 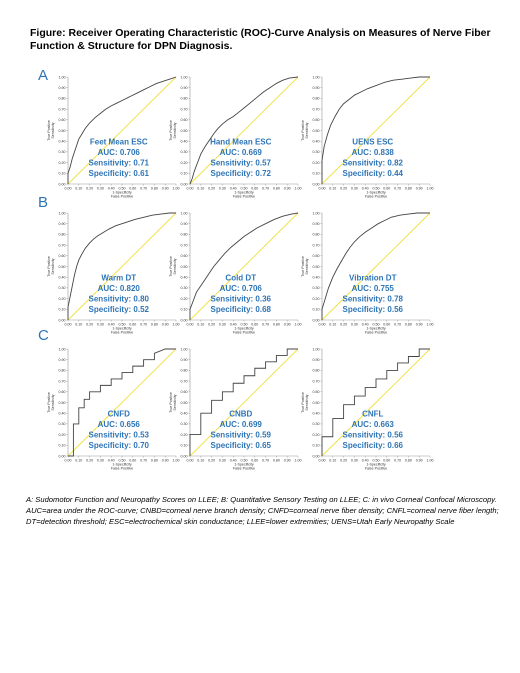 I want to click on x-tick-label: 0.80, so click(x=154, y=189).